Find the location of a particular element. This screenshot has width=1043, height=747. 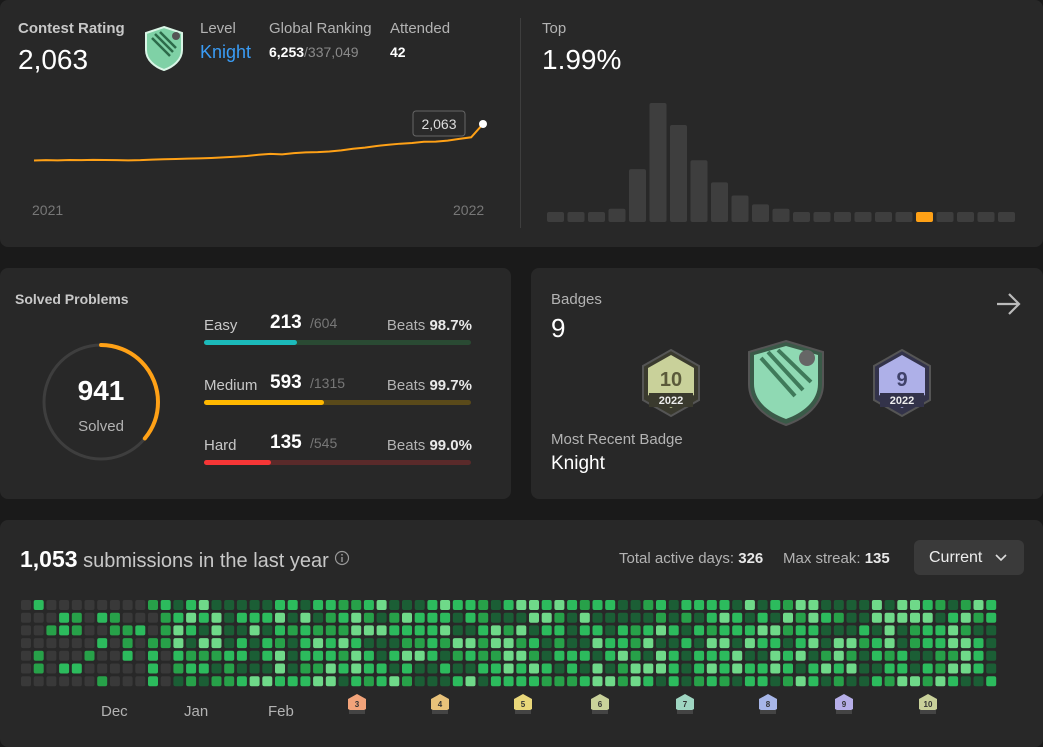

difficulty-name: Hard is located at coordinates (220, 445).